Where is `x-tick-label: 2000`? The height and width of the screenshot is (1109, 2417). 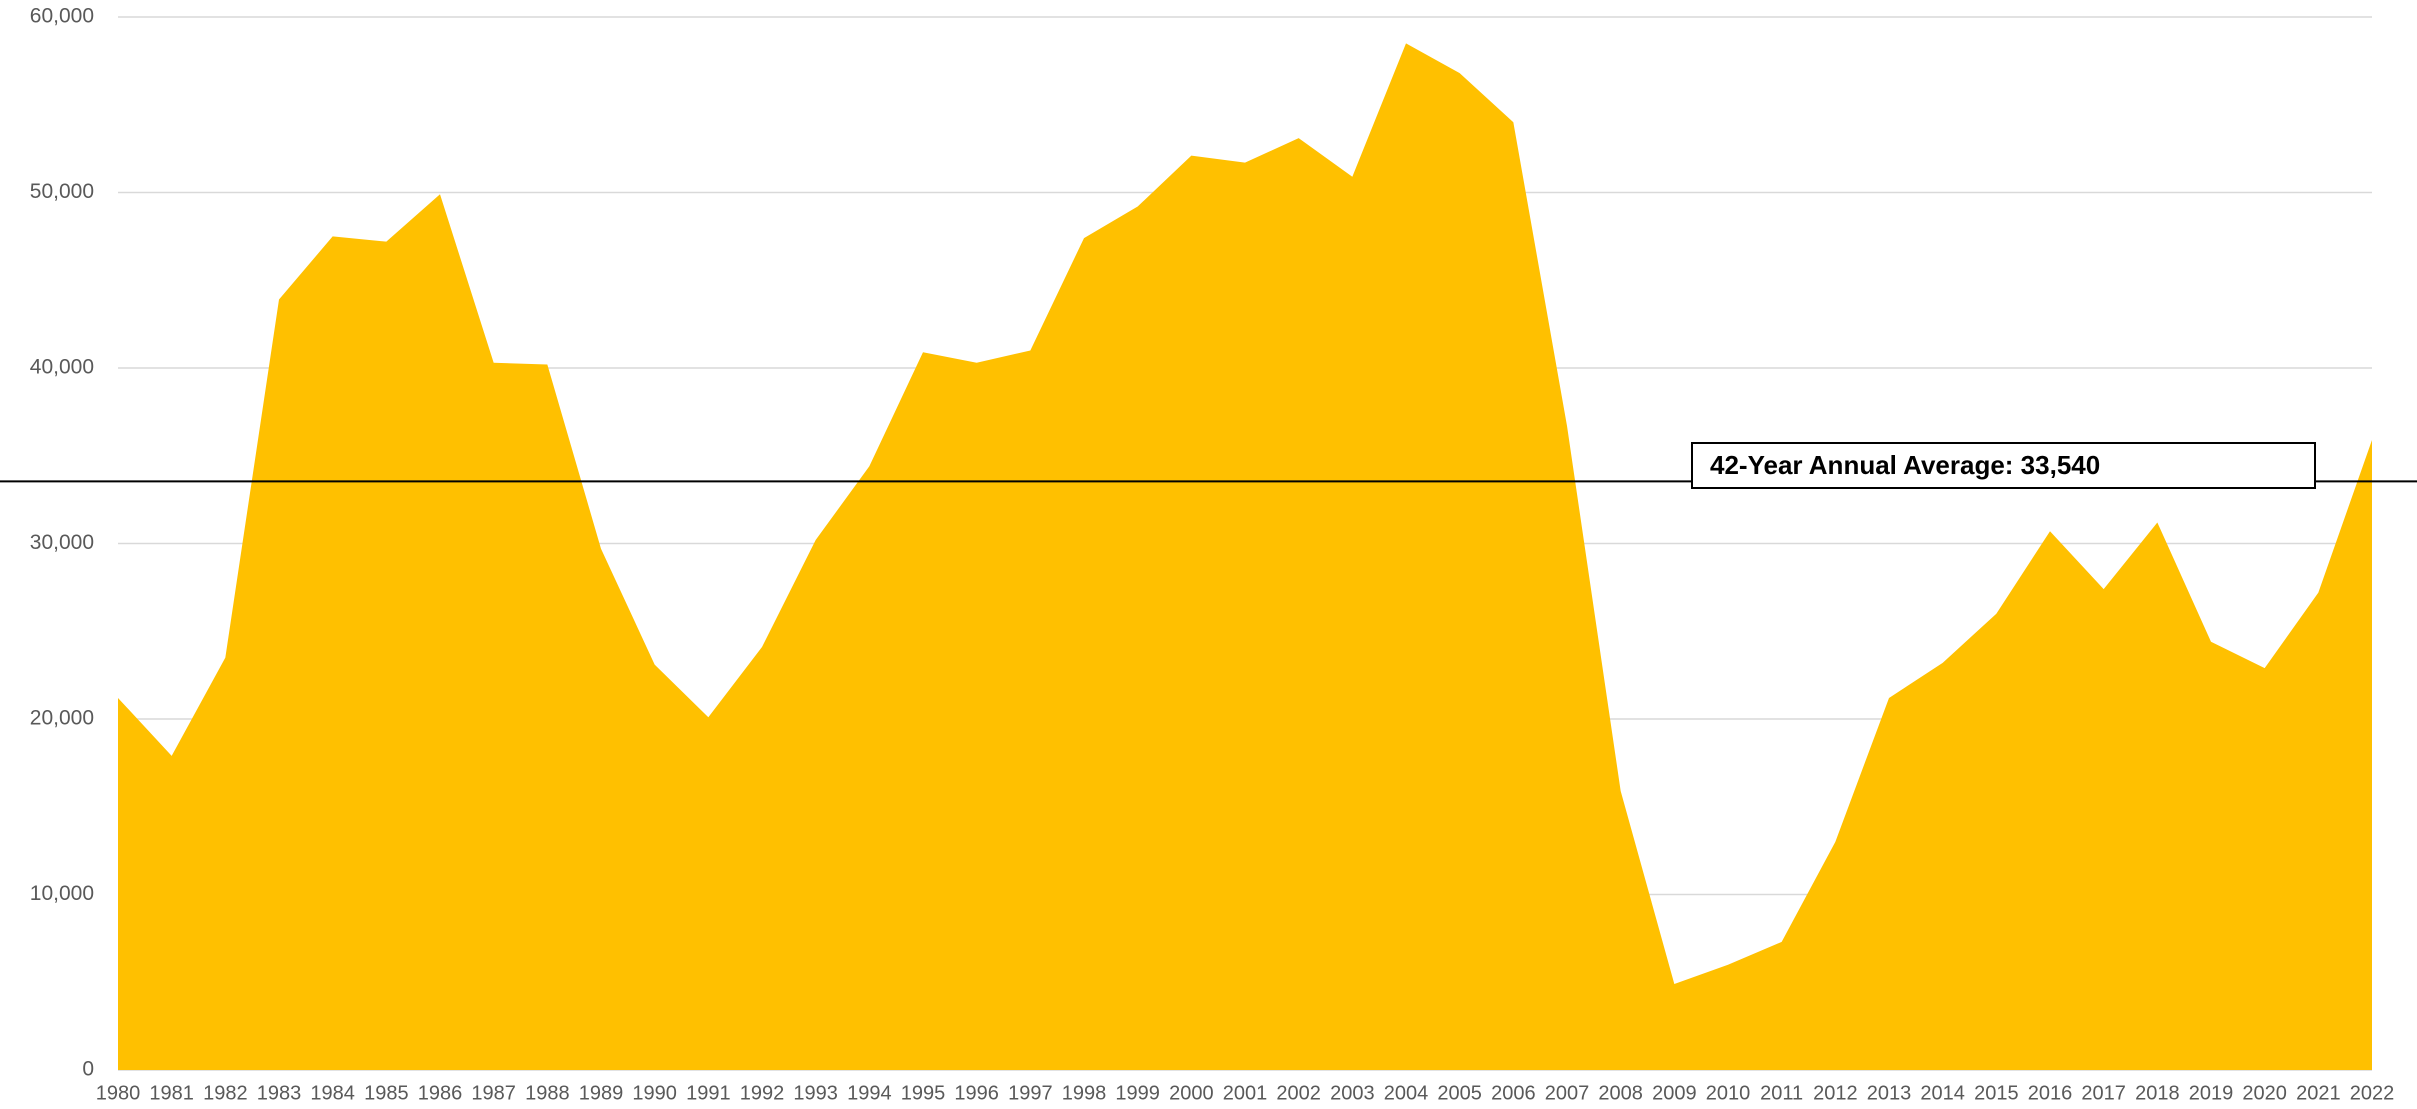 x-tick-label: 2000 is located at coordinates (1191, 1093).